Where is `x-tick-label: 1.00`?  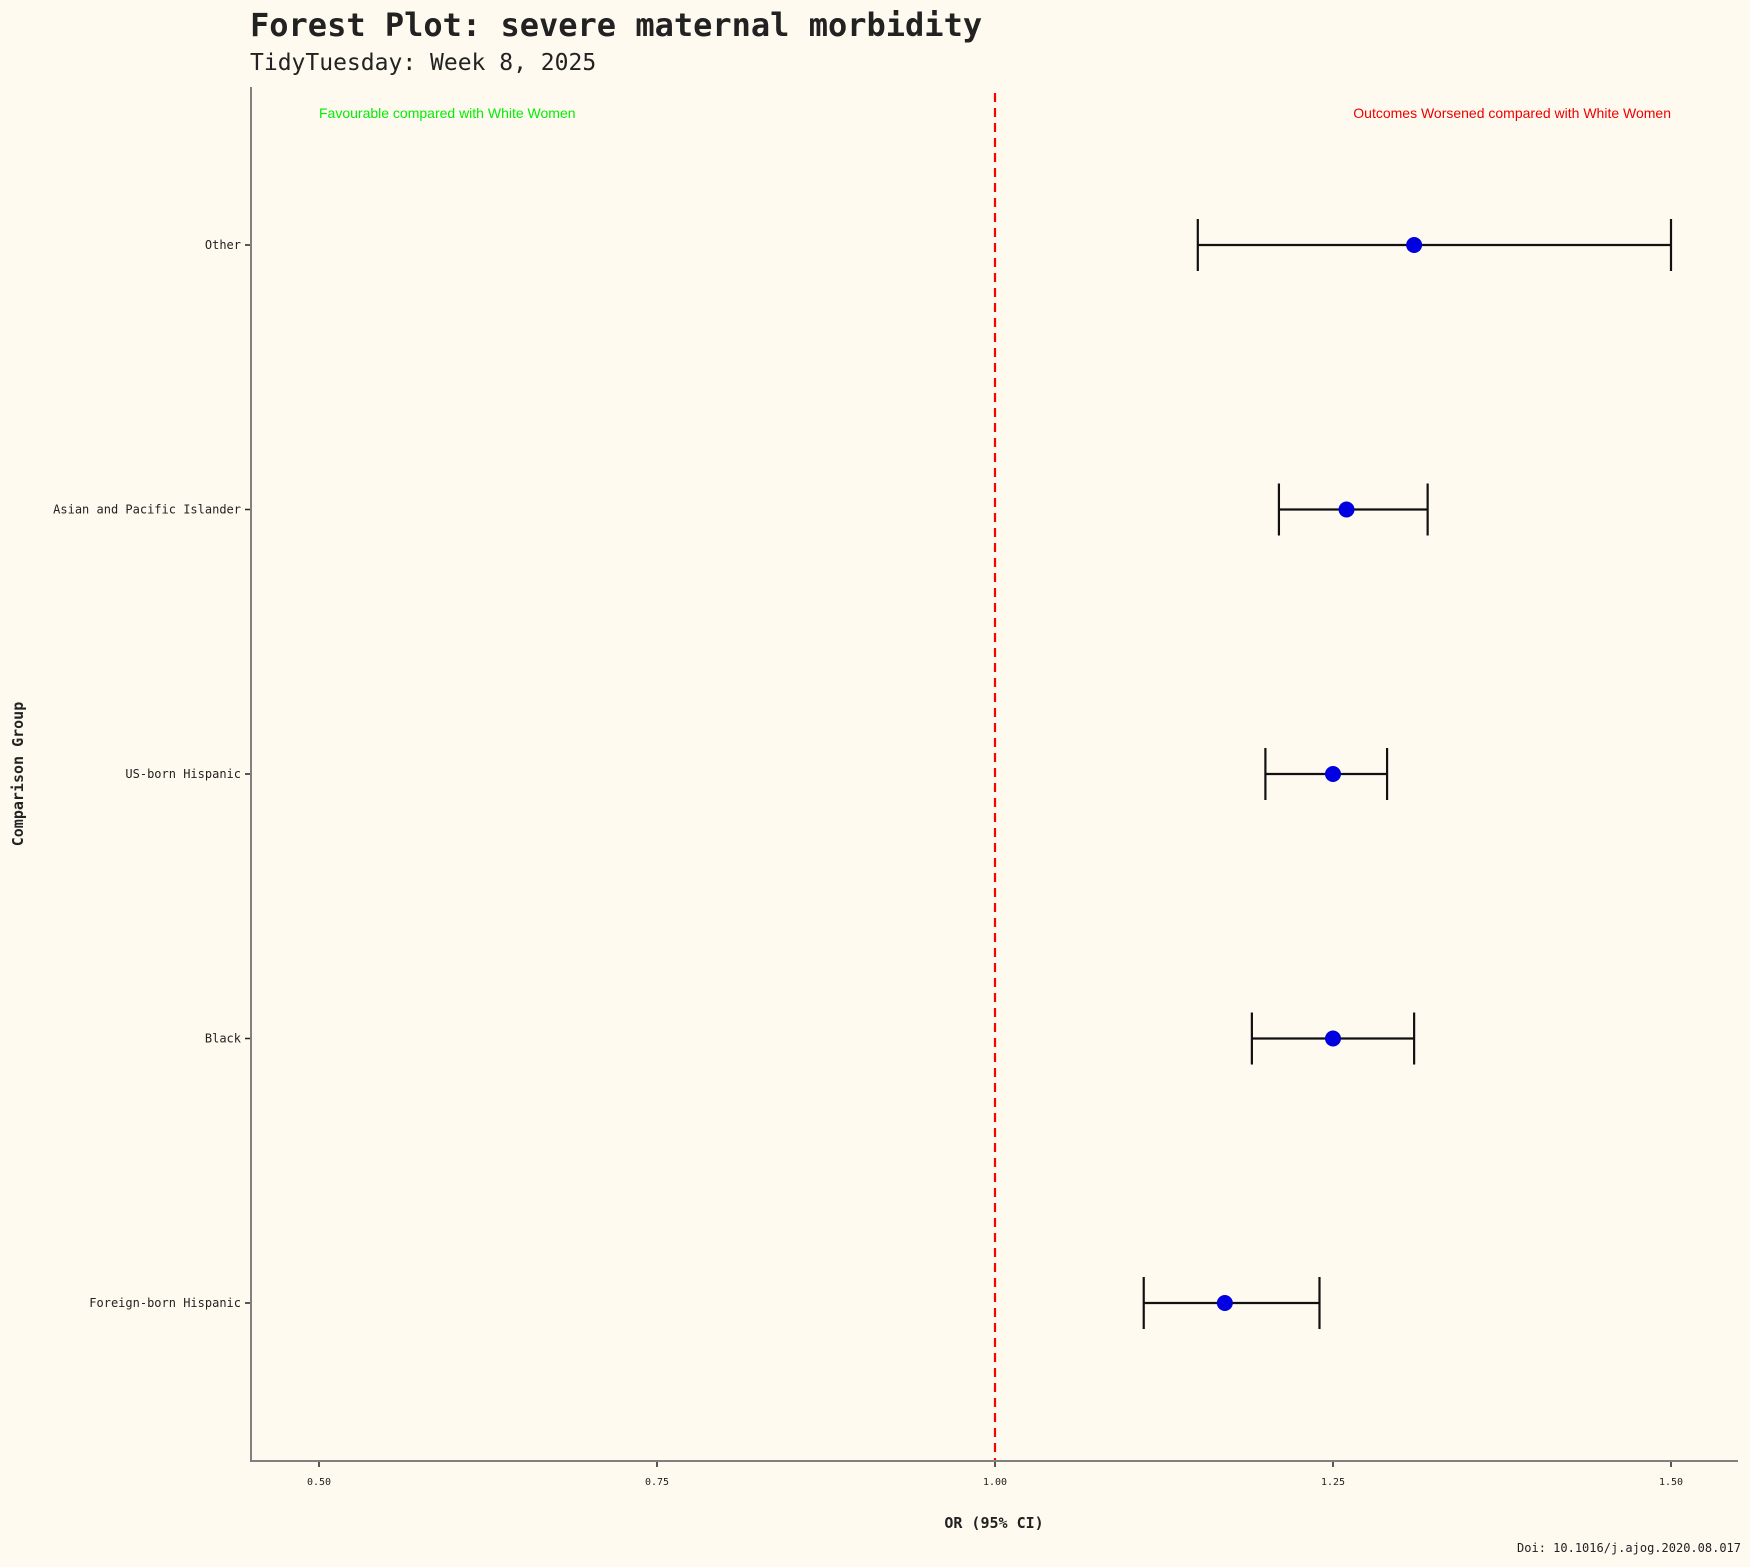
x-tick-label: 1.00 is located at coordinates (995, 1482).